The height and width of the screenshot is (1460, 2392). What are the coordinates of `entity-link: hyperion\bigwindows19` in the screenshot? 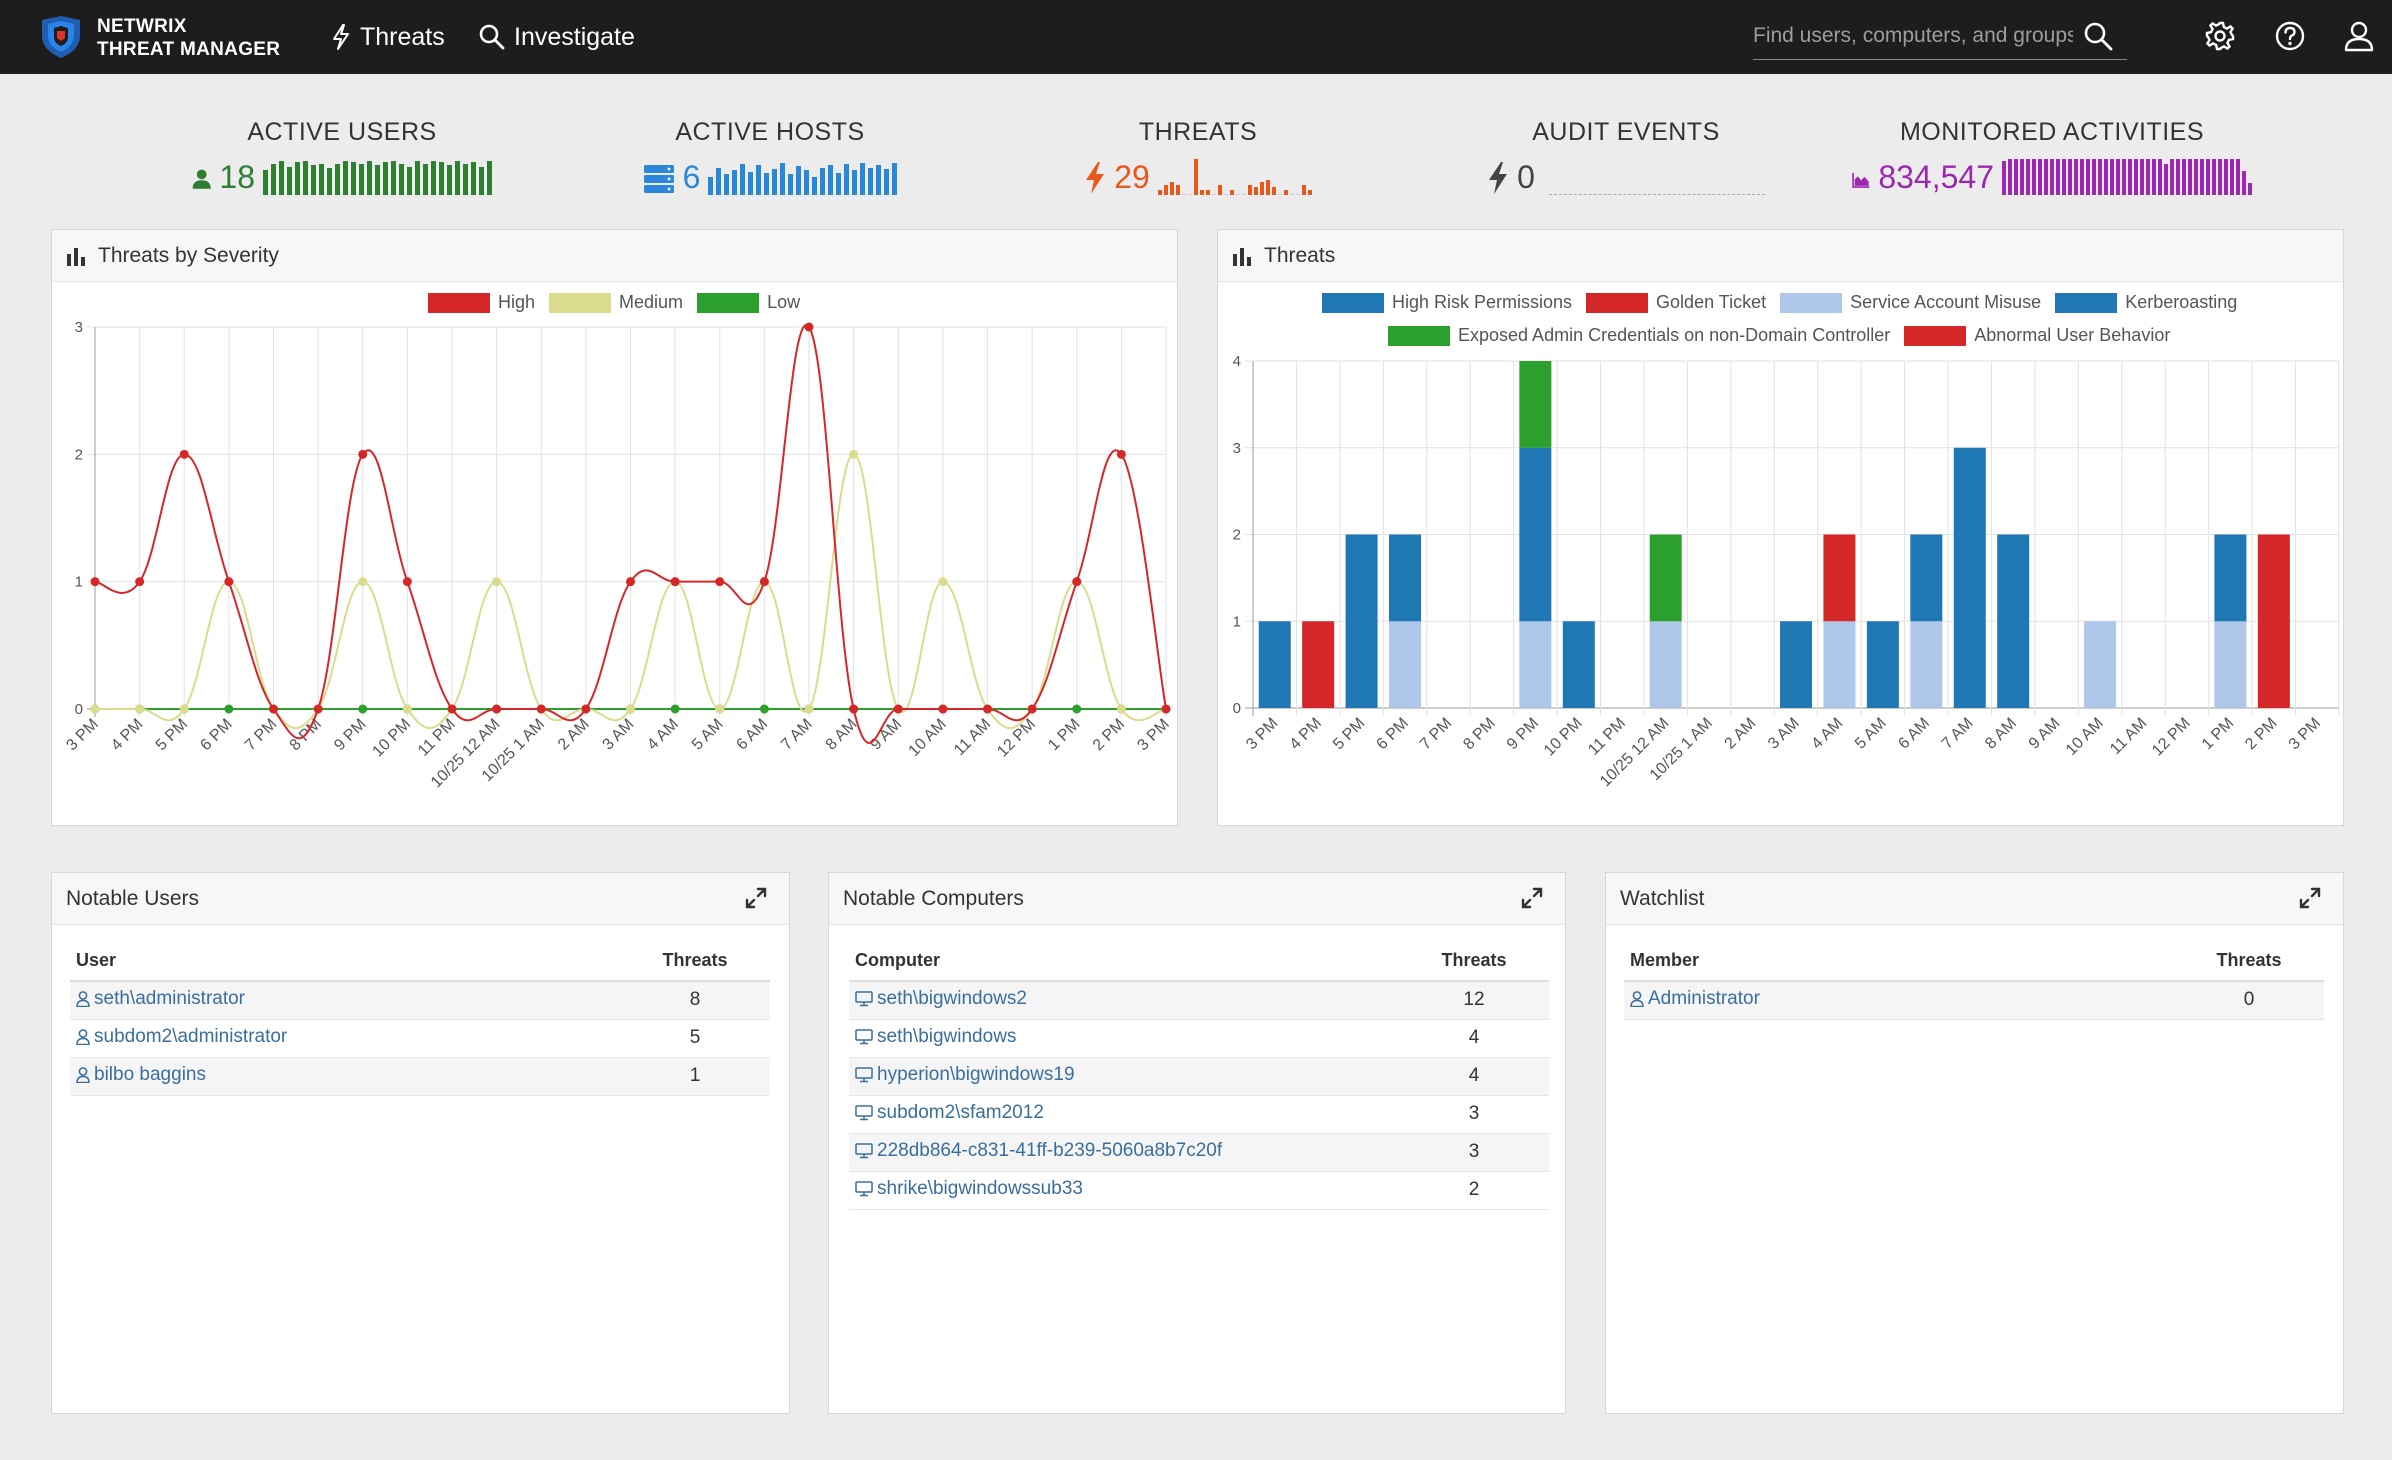 It's located at (965, 1075).